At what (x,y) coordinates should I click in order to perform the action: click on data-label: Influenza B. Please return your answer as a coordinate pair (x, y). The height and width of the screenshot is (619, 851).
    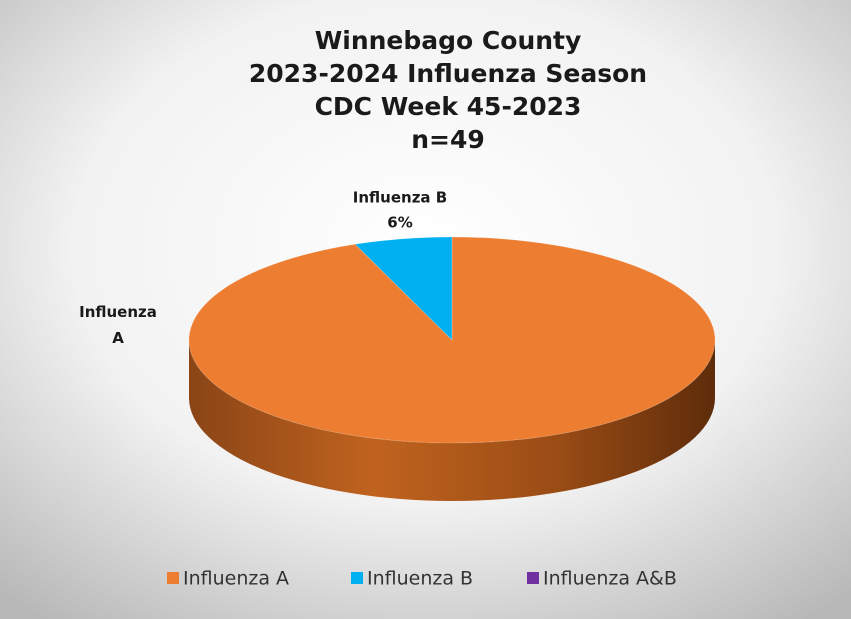
    Looking at the image, I should click on (400, 198).